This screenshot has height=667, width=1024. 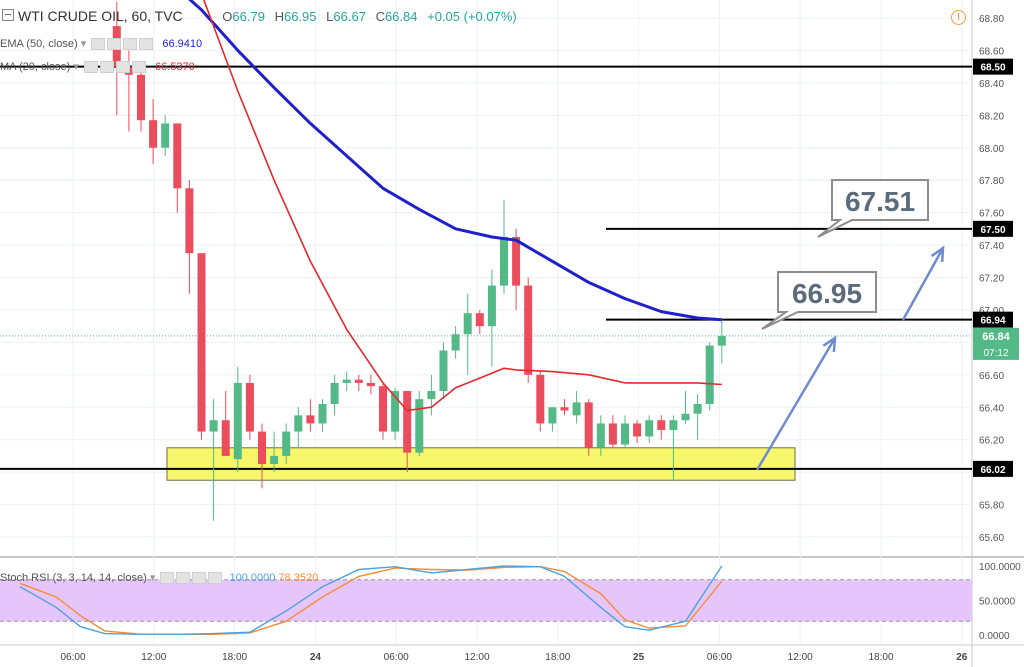 What do you see at coordinates (380, 16) in the screenshot?
I see `close-label: C` at bounding box center [380, 16].